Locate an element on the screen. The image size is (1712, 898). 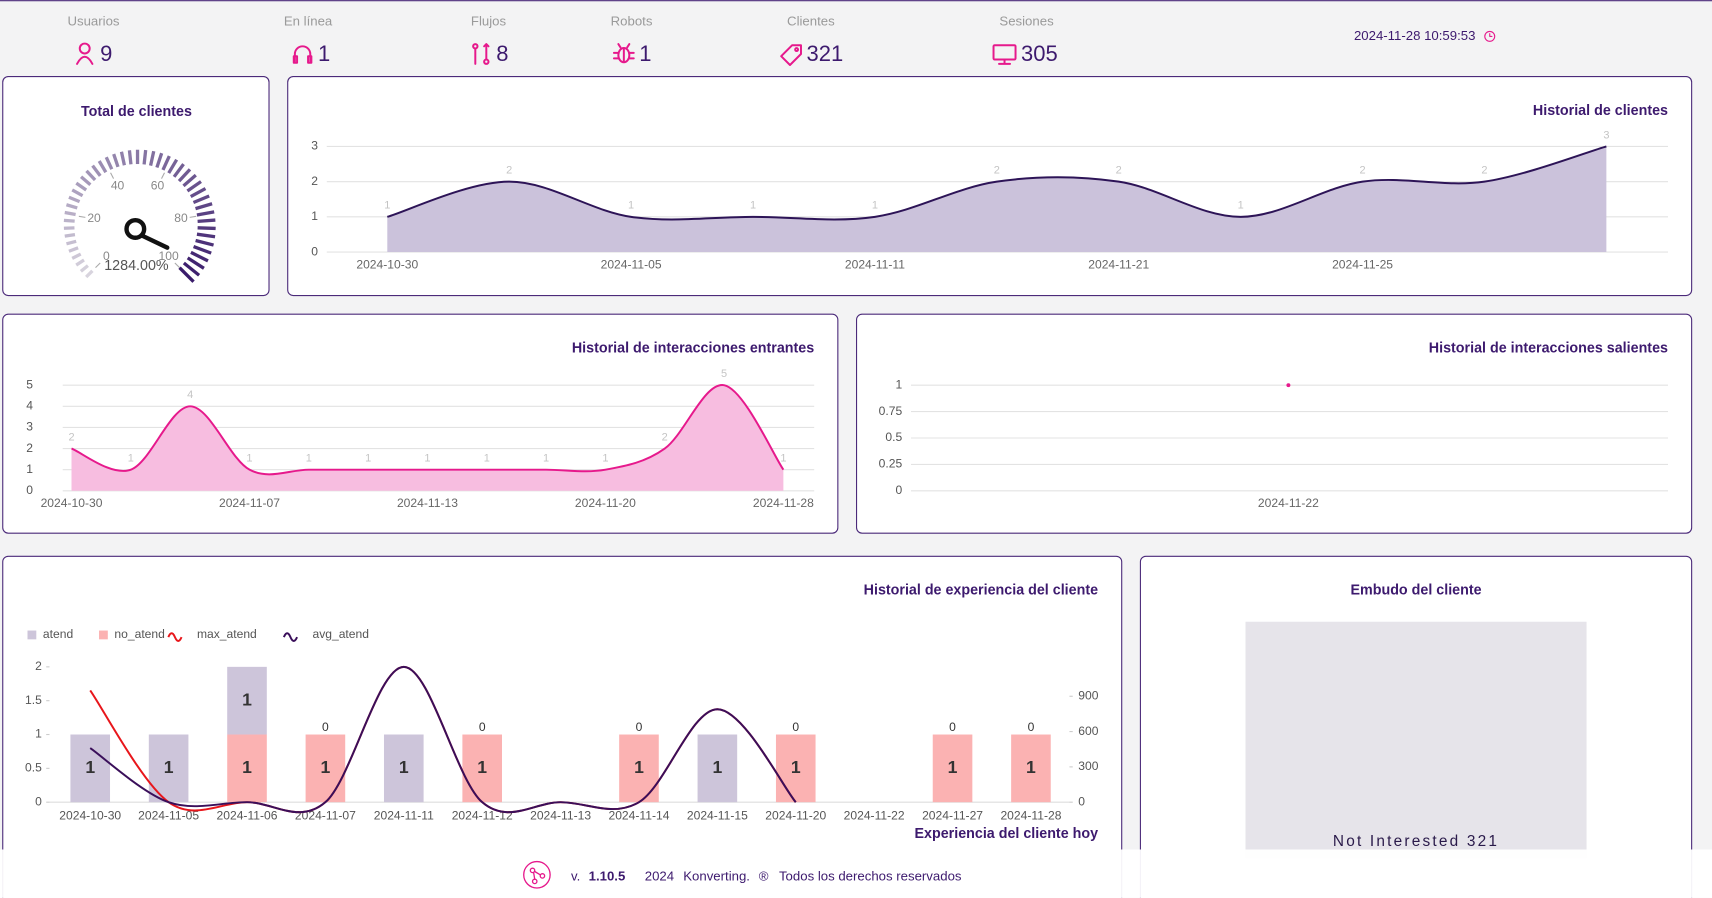
legend-label: no_atend is located at coordinates (139, 634).